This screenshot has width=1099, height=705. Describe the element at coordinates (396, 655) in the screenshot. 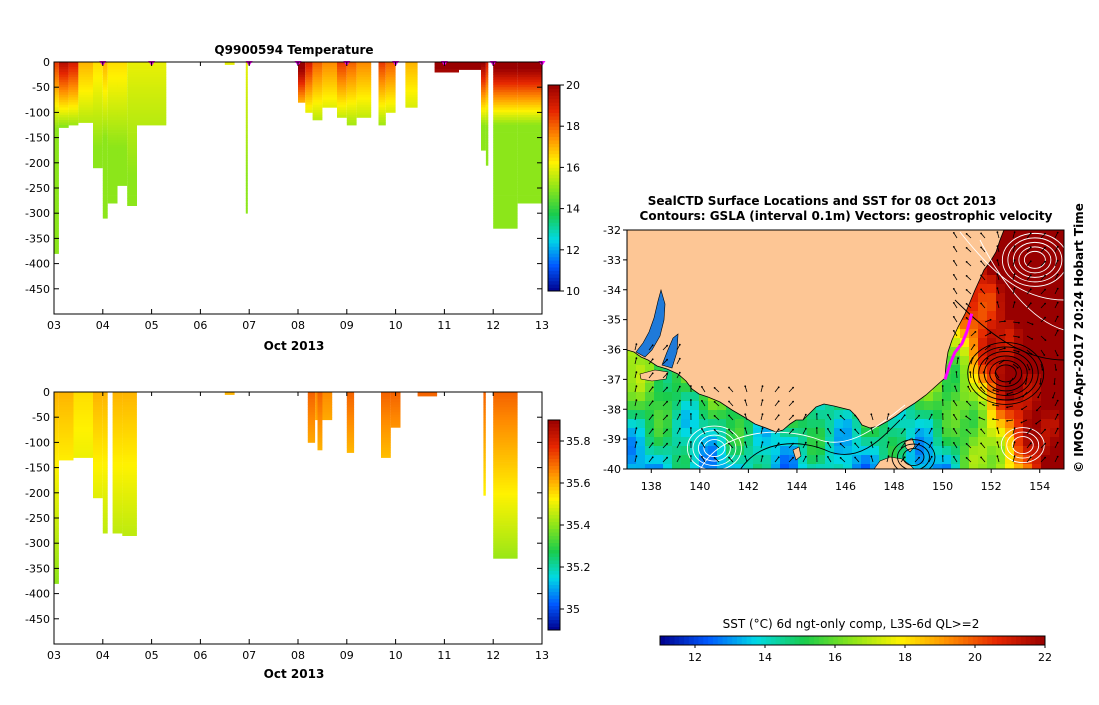

I see `salinity-x-tick: 10` at that location.